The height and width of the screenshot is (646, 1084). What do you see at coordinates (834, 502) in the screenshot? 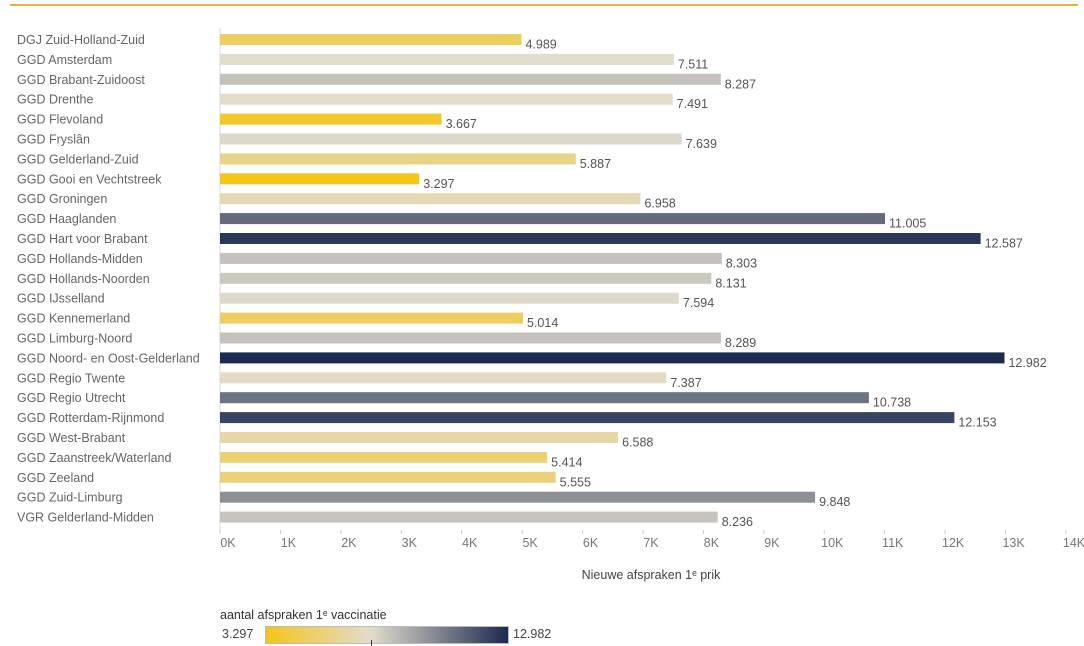
I see `value-label: 9.848` at bounding box center [834, 502].